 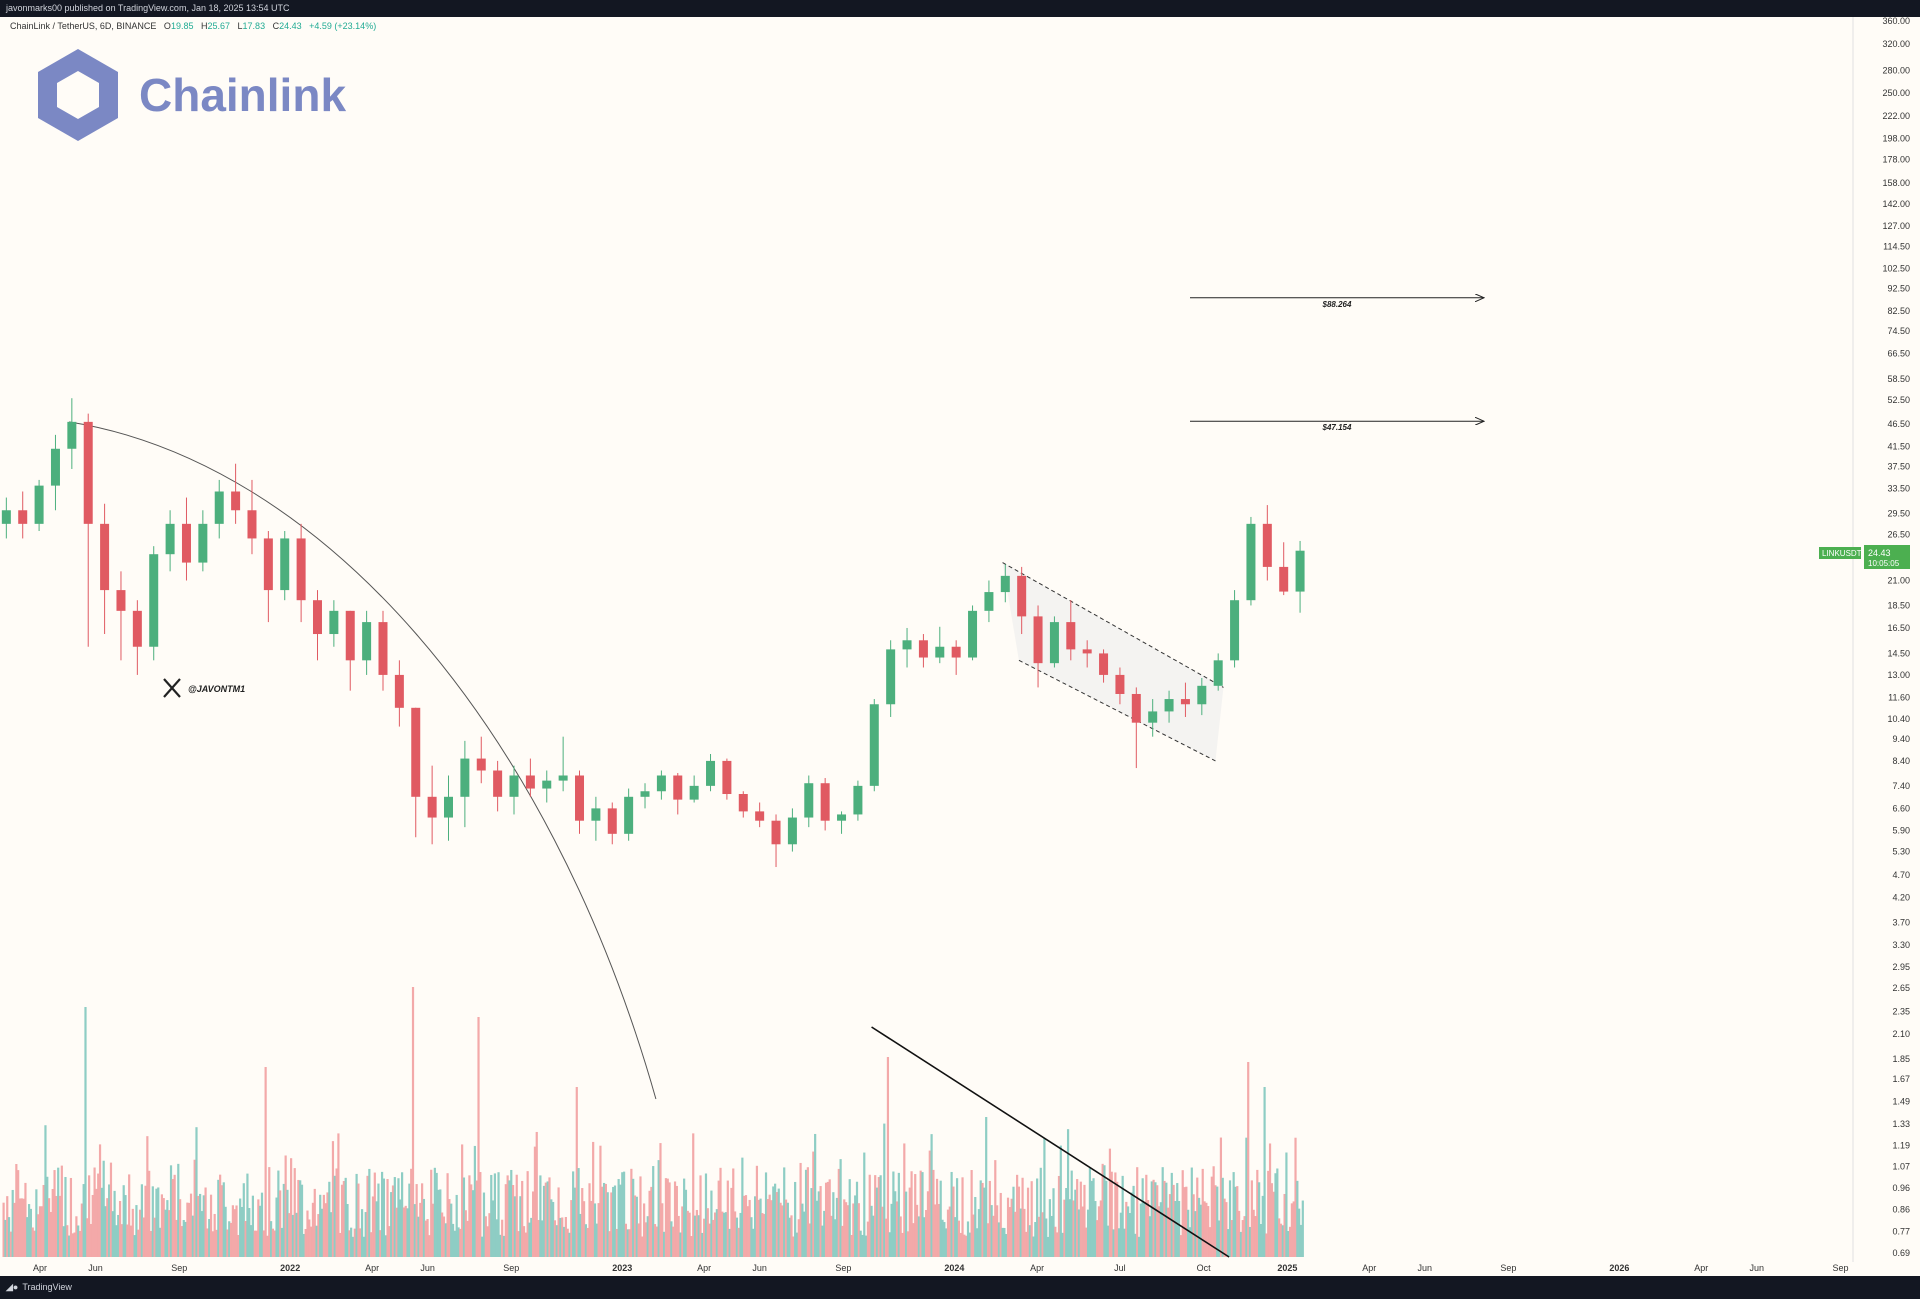 What do you see at coordinates (1619, 1268) in the screenshot?
I see `time-tick-label: 2026` at bounding box center [1619, 1268].